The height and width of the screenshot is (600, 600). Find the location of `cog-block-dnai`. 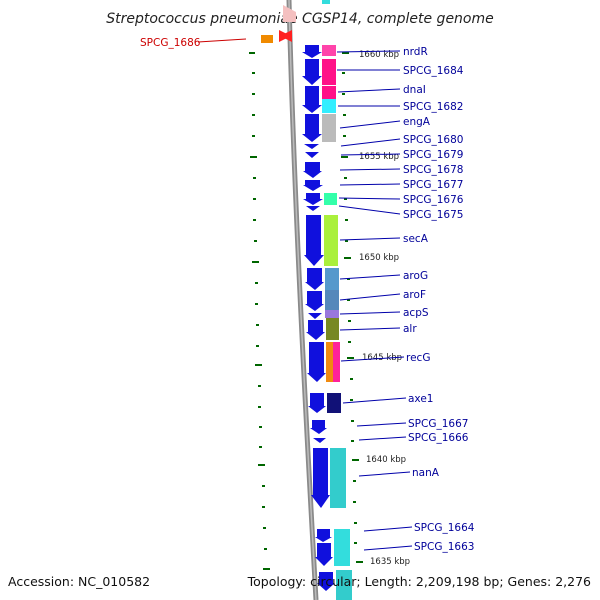

cog-block-dnai is located at coordinates (329, 92).